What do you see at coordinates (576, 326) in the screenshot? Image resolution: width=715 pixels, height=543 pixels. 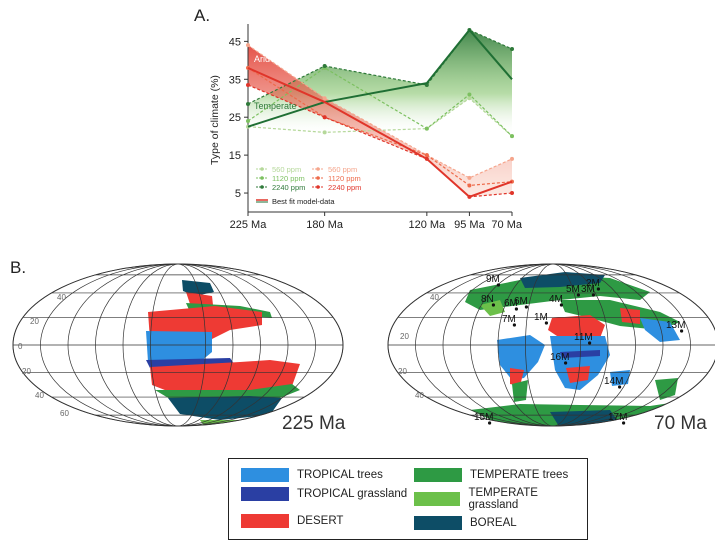 I see `africa-desert-north` at bounding box center [576, 326].